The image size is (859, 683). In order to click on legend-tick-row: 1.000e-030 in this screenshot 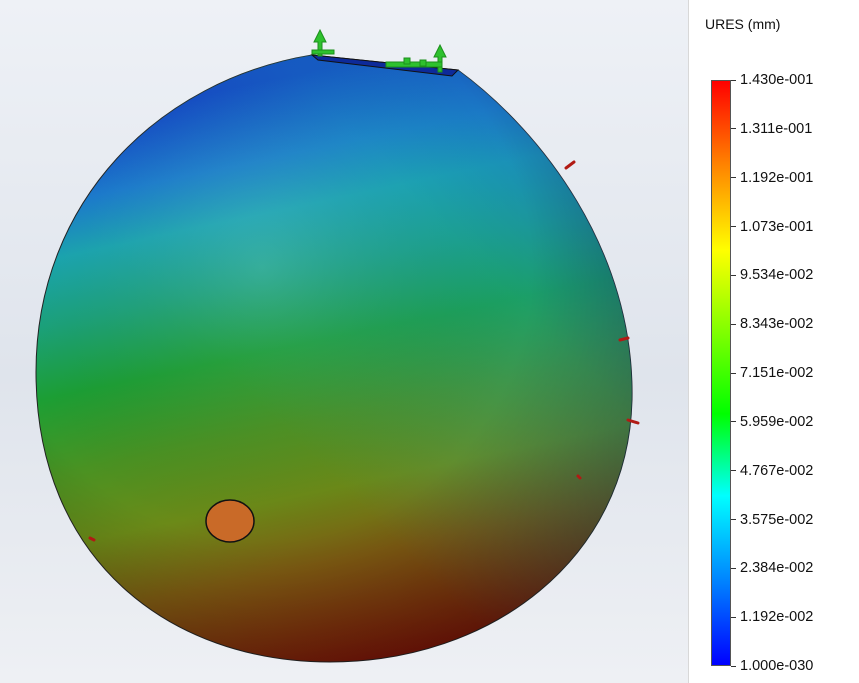, I will do `click(772, 666)`.